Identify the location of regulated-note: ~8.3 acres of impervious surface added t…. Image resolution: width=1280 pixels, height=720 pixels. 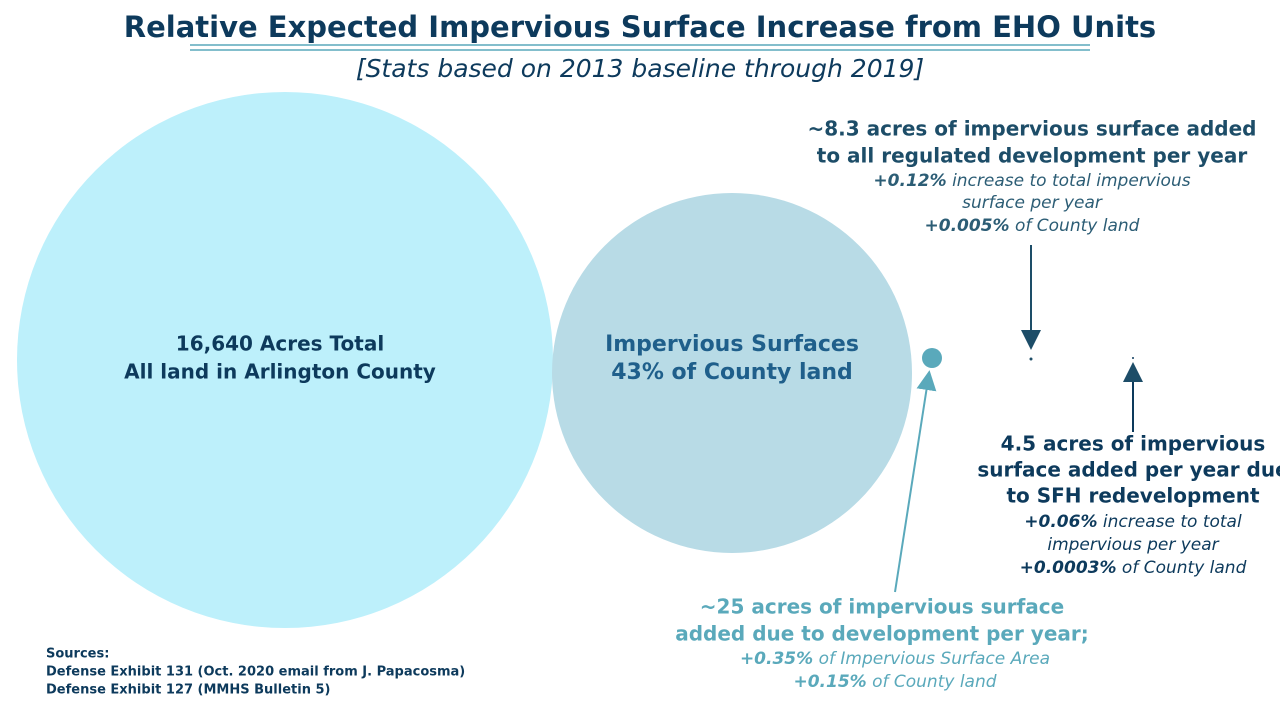
(1032, 177).